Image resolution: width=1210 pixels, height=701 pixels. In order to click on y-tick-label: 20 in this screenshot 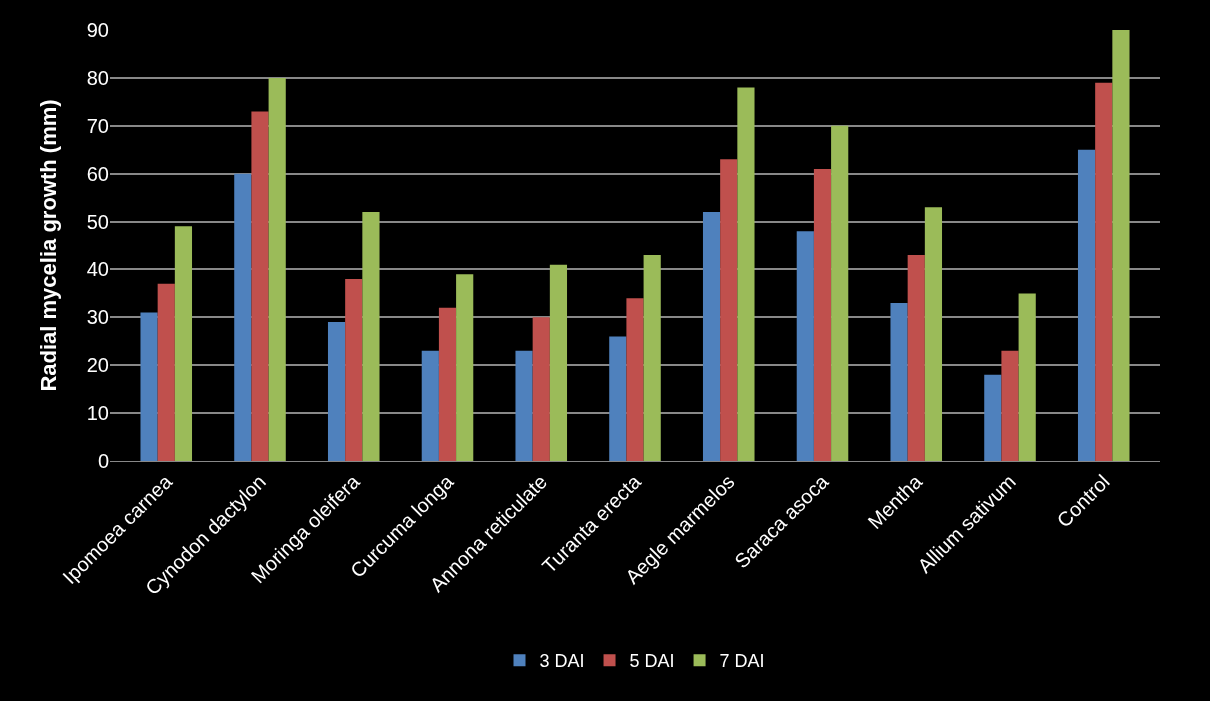, I will do `click(97, 365)`.